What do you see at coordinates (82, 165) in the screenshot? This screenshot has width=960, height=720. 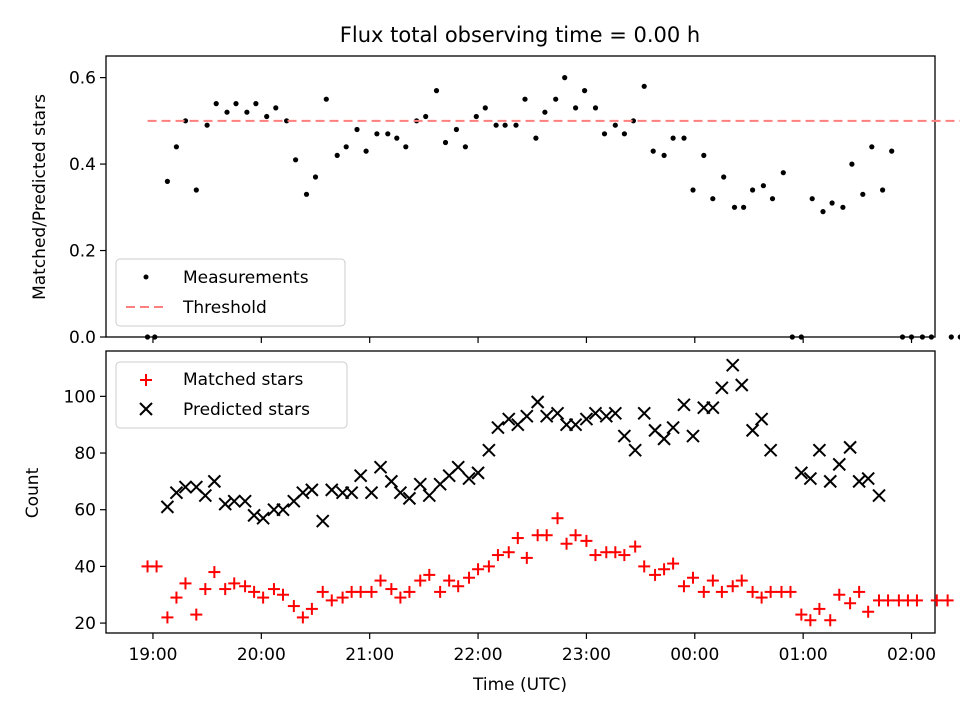 I see `top-y-tick-label: 0.4` at bounding box center [82, 165].